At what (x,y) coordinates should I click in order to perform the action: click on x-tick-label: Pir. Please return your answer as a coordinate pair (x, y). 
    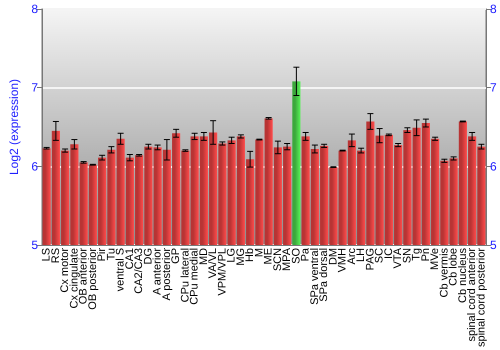
    Looking at the image, I should click on (102, 255).